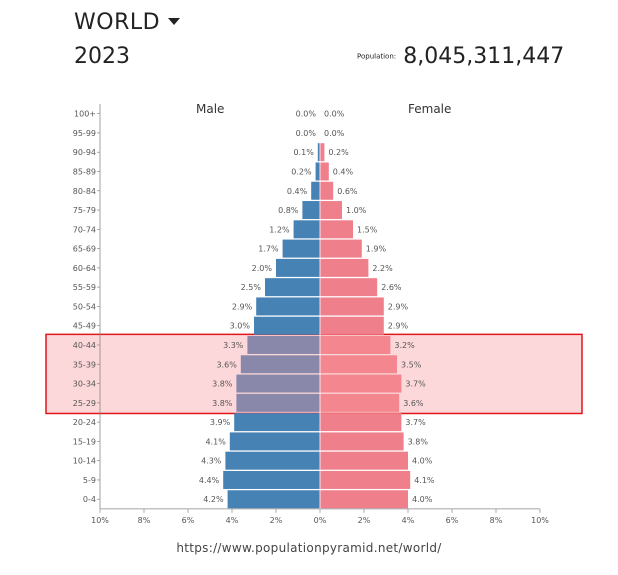 This screenshot has height=575, width=618. Describe the element at coordinates (84, 403) in the screenshot. I see `age-group-label: 25-29` at that location.